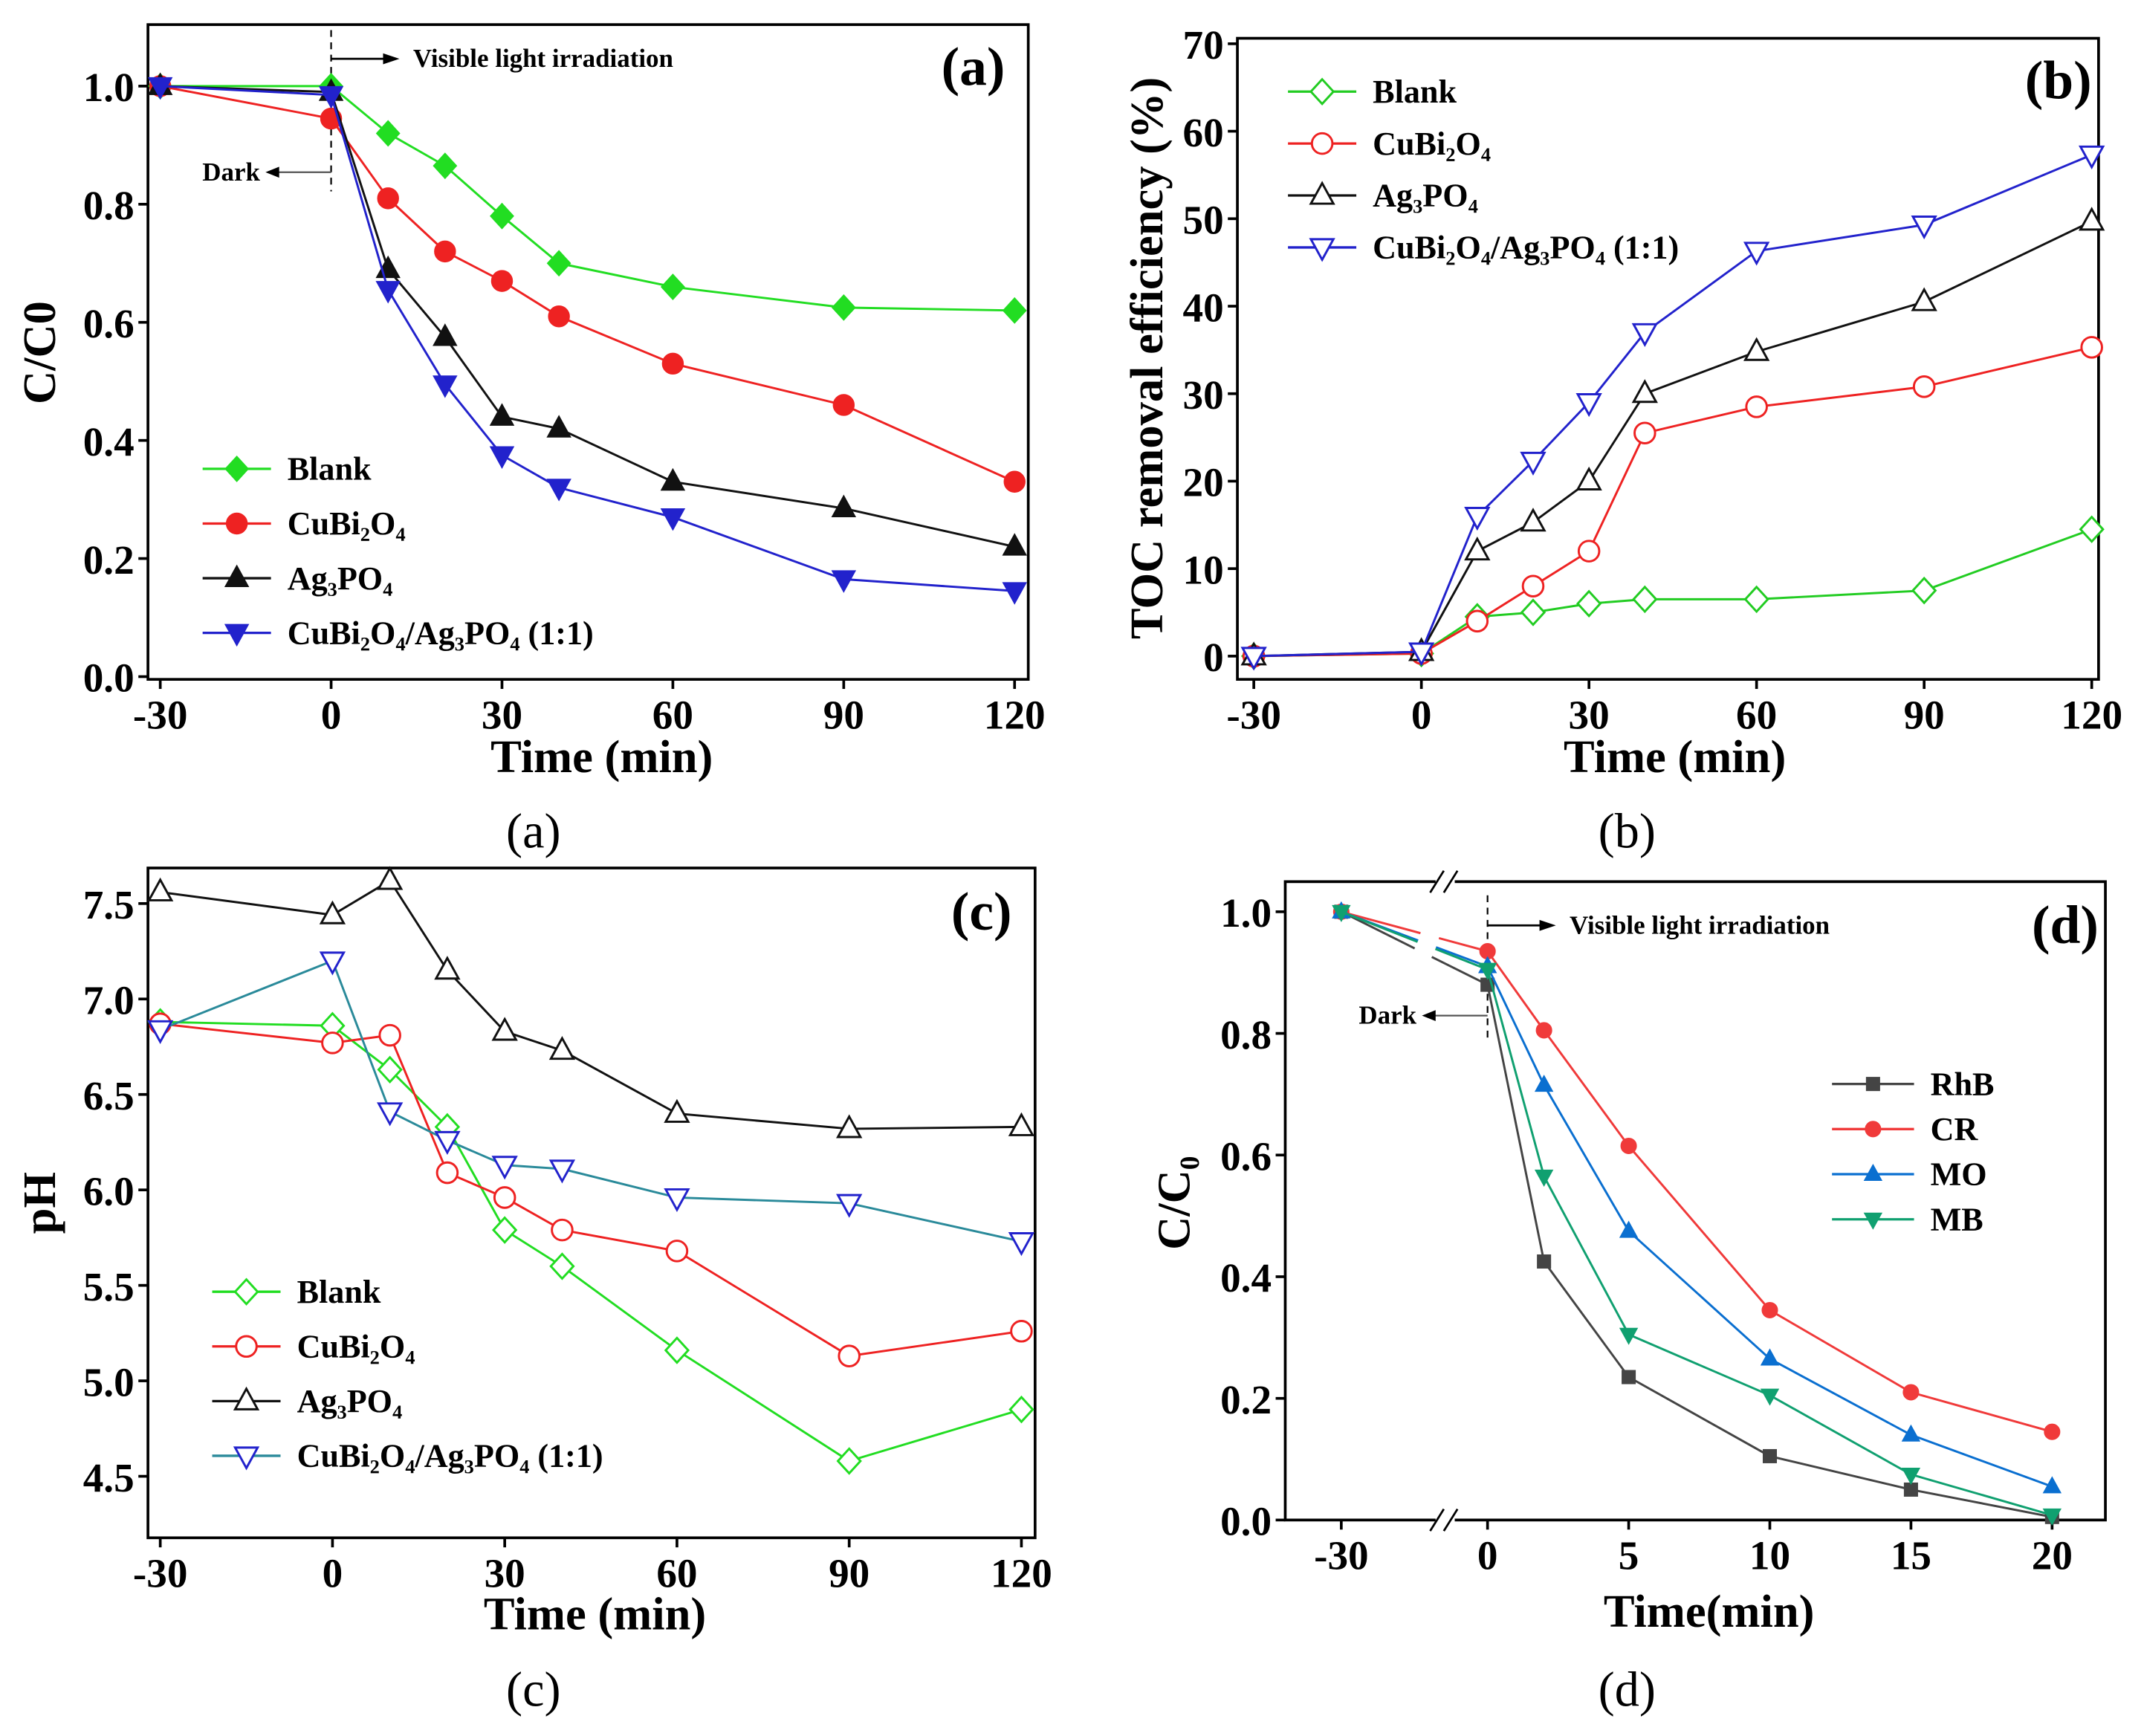 The width and height of the screenshot is (2144, 1736). I want to click on y-tick-label: 0, so click(1213, 657).